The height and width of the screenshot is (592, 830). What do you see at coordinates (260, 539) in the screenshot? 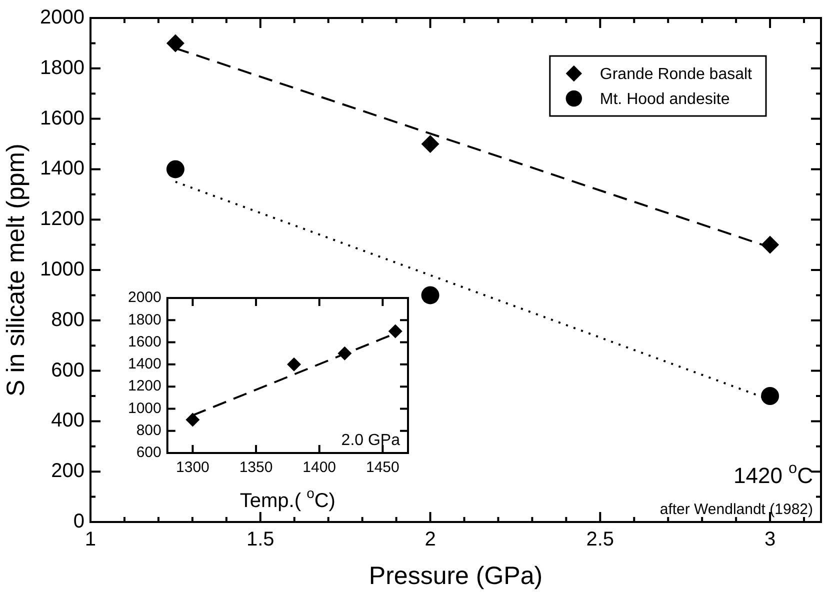
I see `x-tick-label: 1.5` at bounding box center [260, 539].